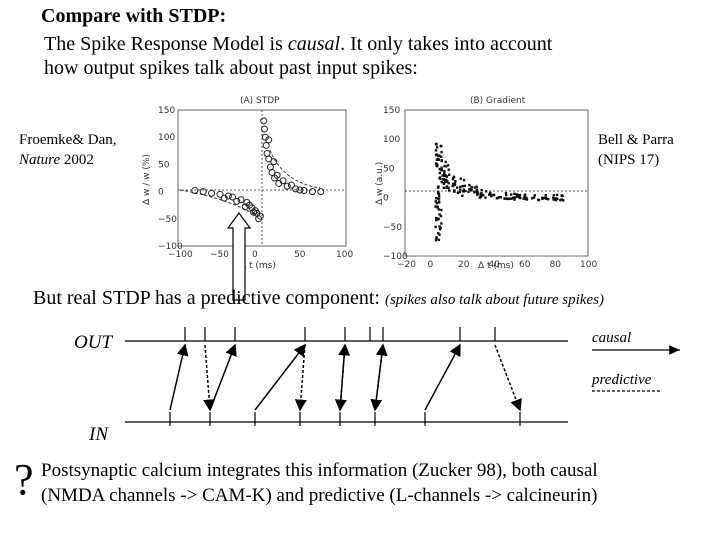  Describe the element at coordinates (391, 140) in the screenshot. I see `plot-b-ytick: 100` at that location.